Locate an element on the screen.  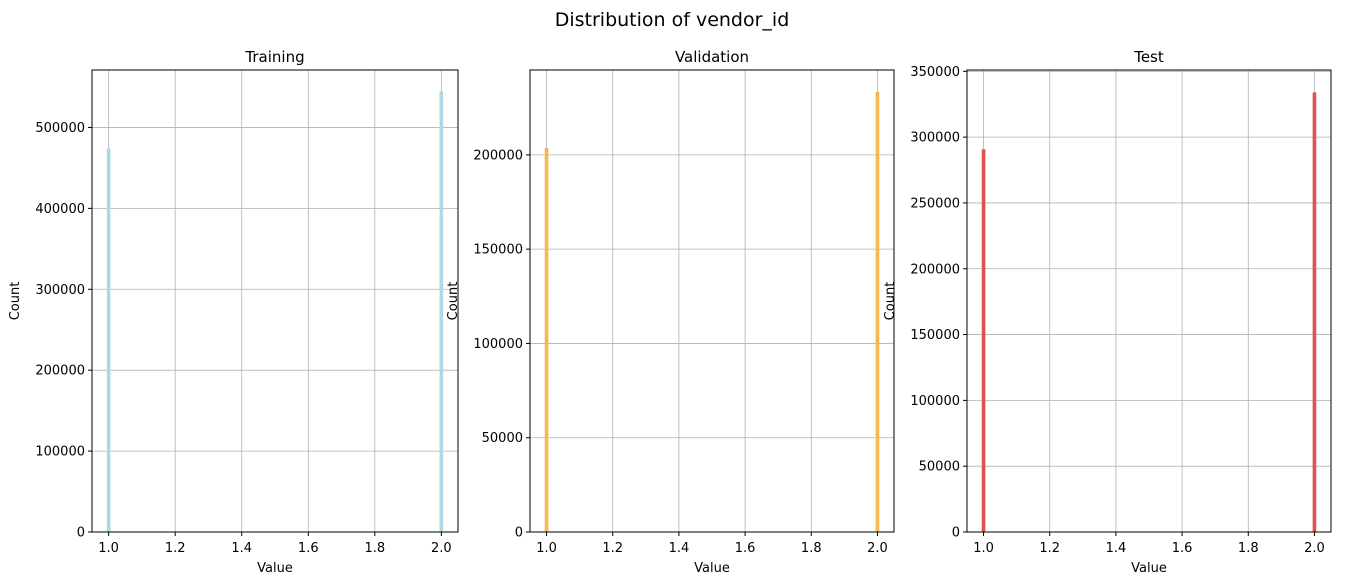
panel-title: Test is located at coordinates (1148, 57).